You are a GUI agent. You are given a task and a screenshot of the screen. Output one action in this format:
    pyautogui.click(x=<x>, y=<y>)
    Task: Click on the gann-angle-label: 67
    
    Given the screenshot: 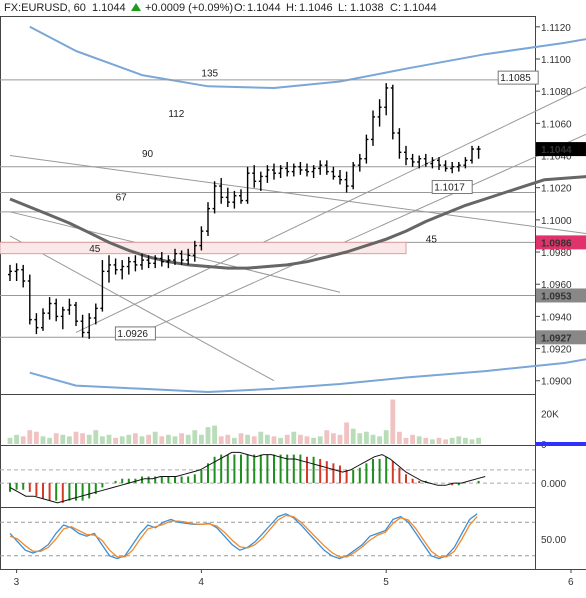 What is the action you would take?
    pyautogui.click(x=122, y=198)
    